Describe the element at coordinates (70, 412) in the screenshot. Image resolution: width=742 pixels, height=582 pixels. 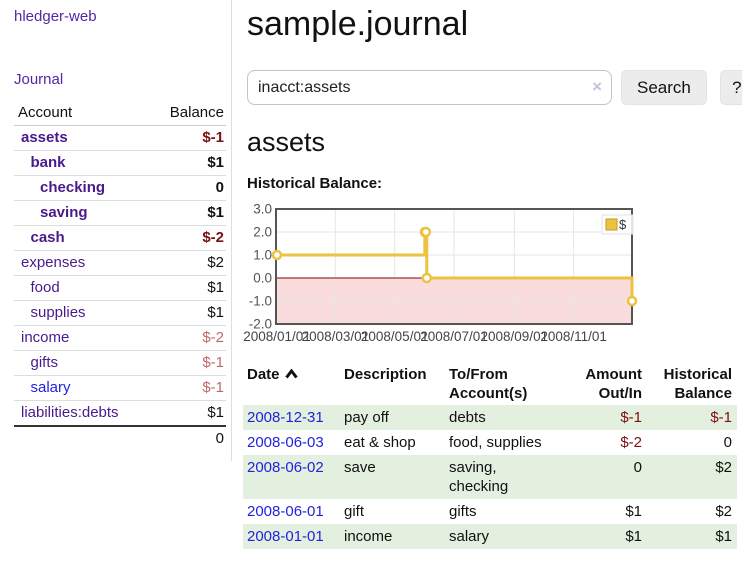
I see `account-link: liabilities:debts` at that location.